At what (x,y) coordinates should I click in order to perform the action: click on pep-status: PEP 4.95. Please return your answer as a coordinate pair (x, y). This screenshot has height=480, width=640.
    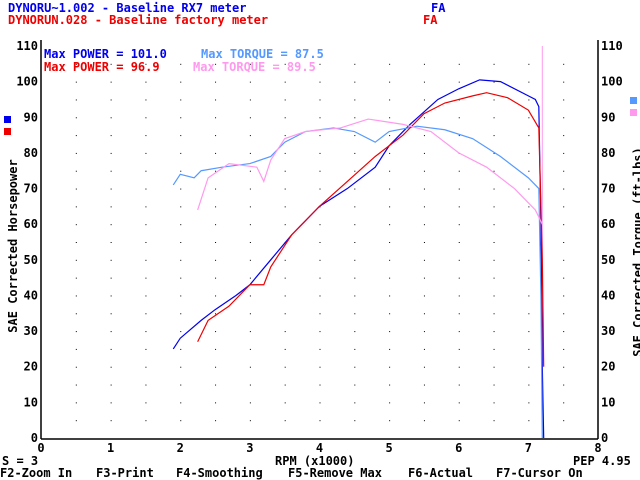
    Looking at the image, I should click on (602, 461).